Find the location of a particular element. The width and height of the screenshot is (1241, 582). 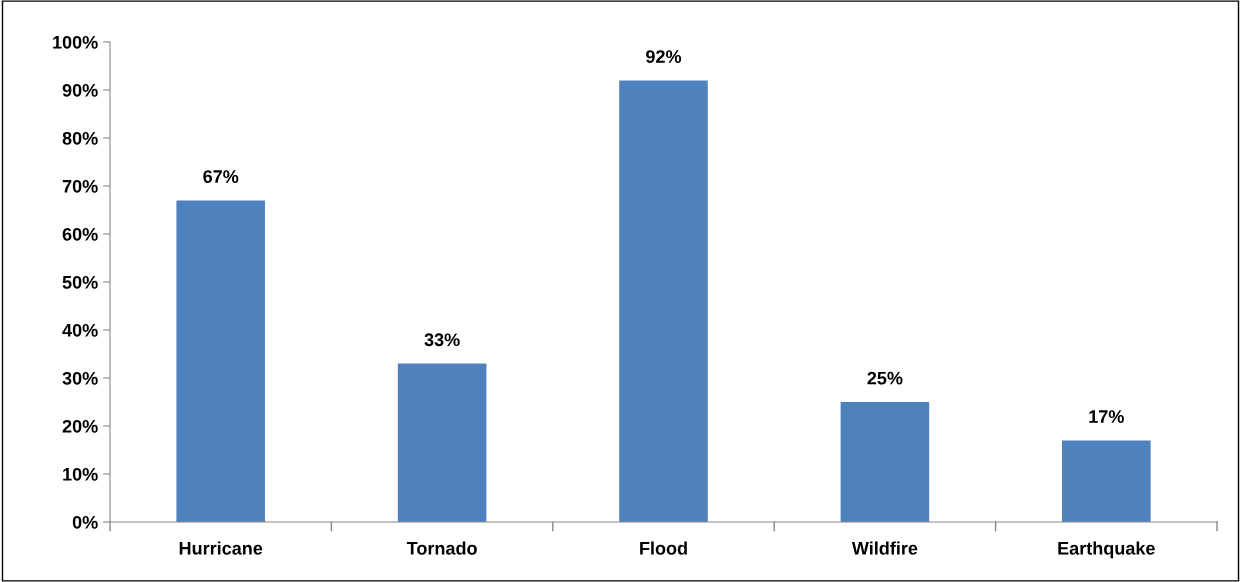

y-tick-label: 10% is located at coordinates (80, 474).